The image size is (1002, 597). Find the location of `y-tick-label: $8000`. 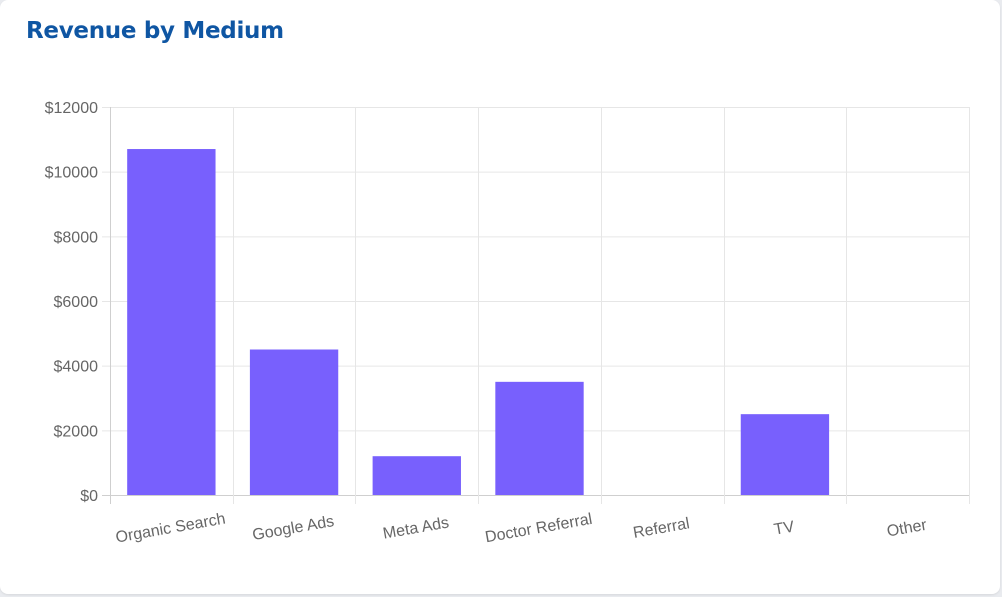

y-tick-label: $8000 is located at coordinates (76, 237).